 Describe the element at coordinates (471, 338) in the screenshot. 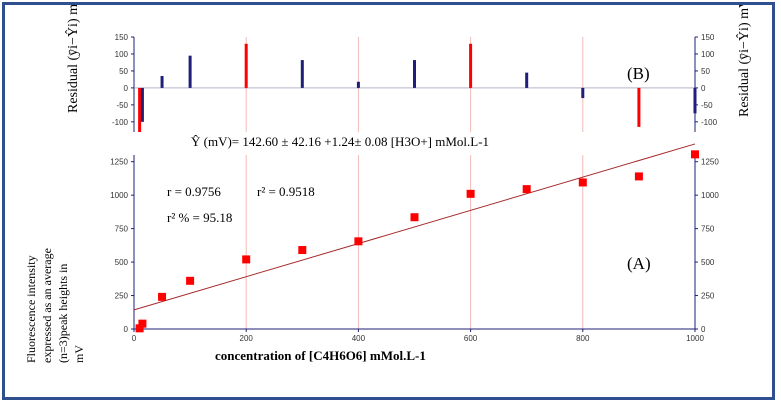

I see `calibration-xtick-label: 600` at that location.